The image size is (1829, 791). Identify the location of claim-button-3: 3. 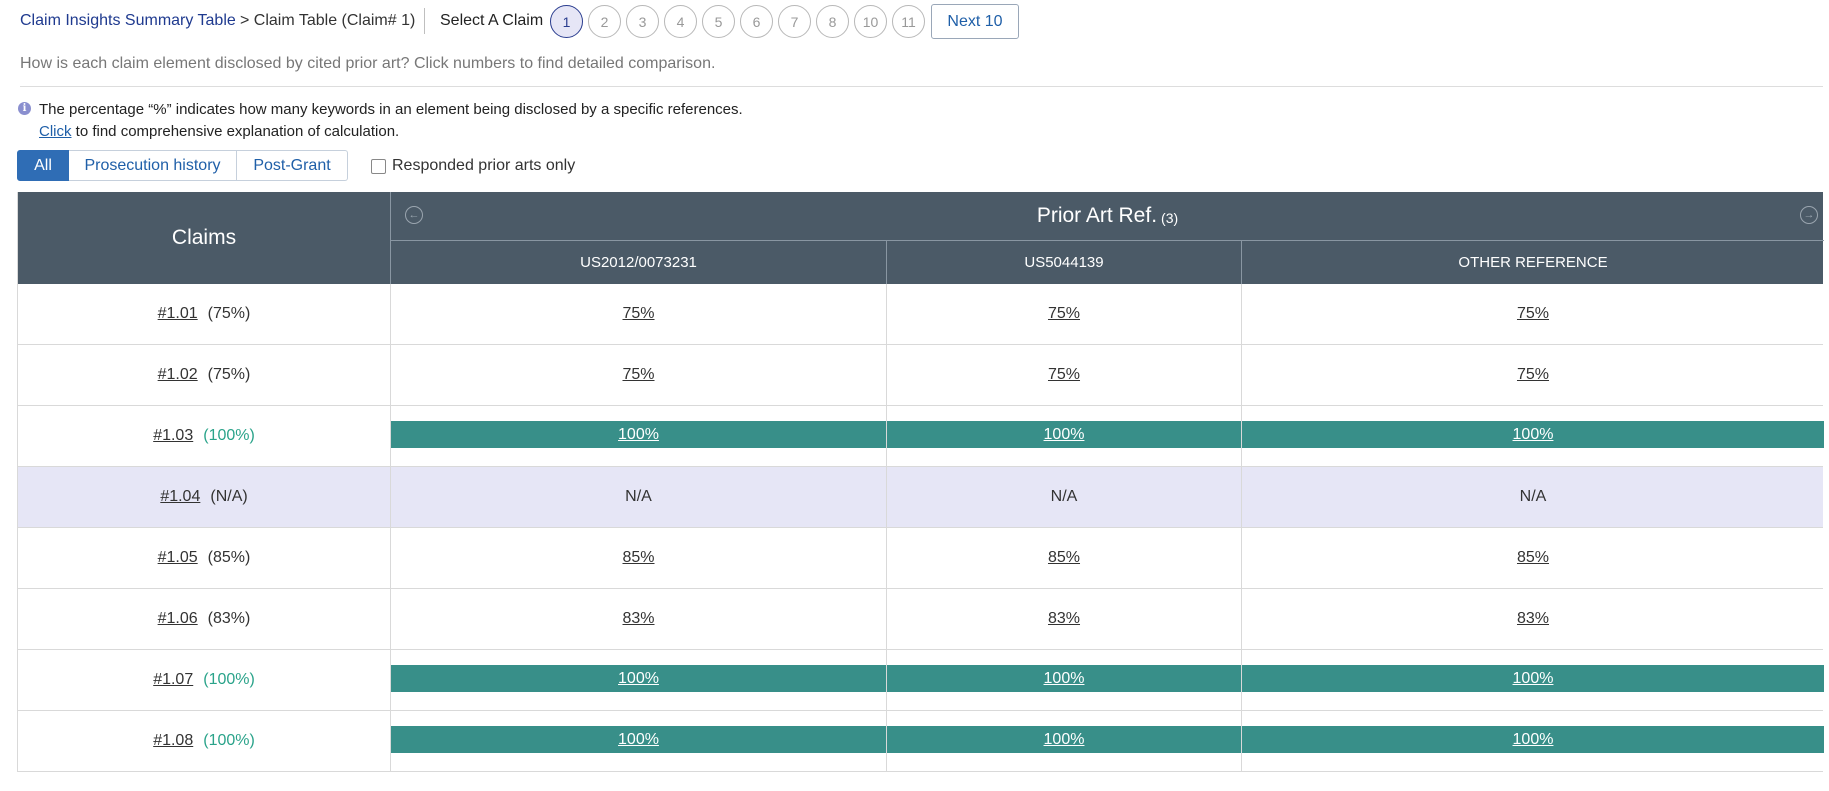
(642, 21).